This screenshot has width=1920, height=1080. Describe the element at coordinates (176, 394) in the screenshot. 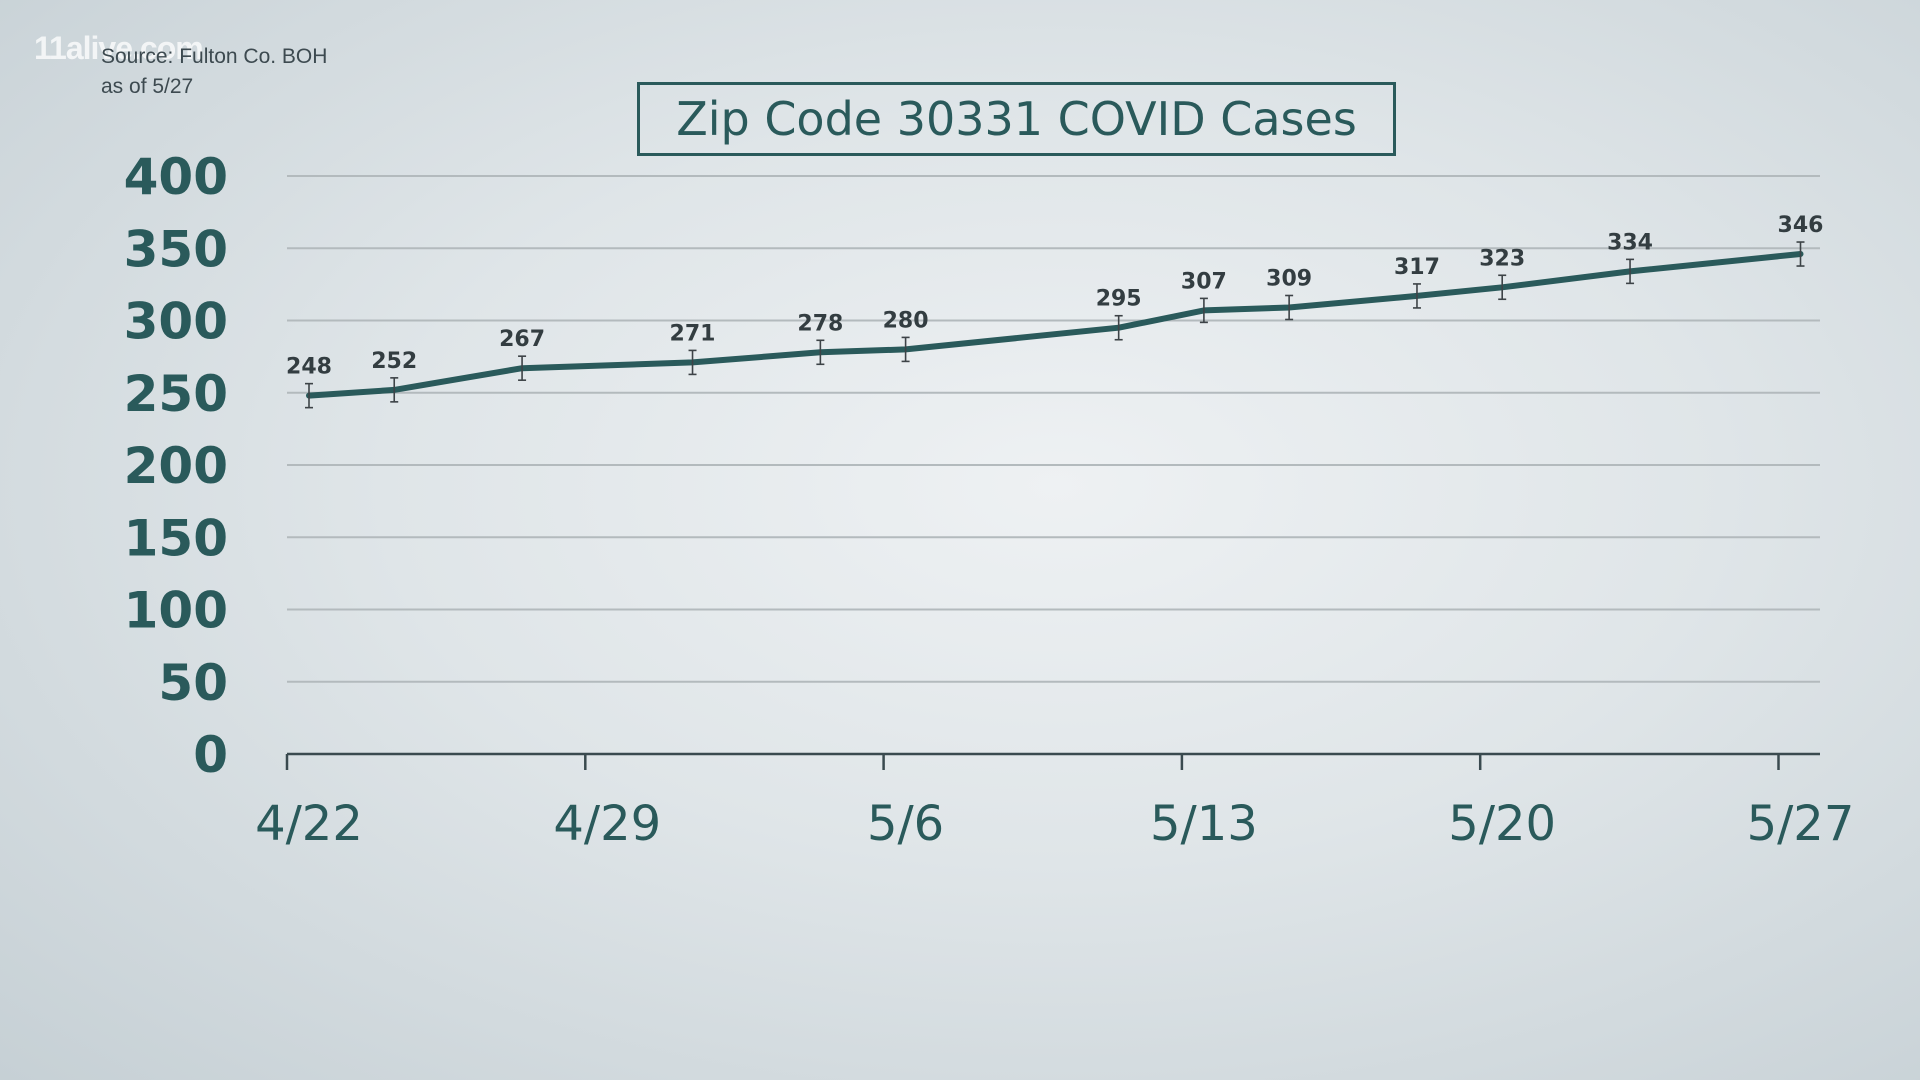

I see `y-tick-label: 250` at that location.